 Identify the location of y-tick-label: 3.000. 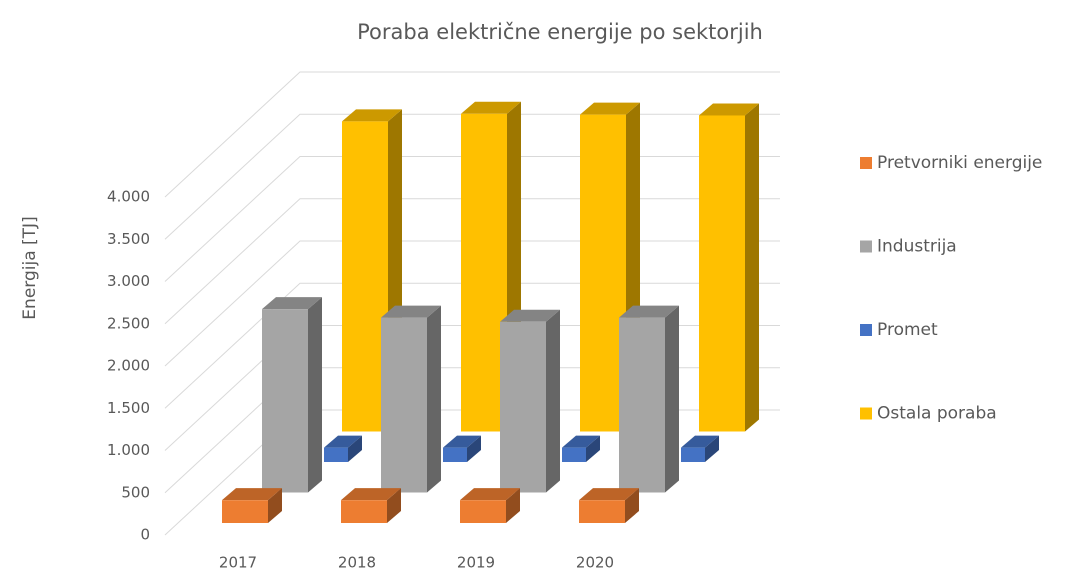
(128, 281).